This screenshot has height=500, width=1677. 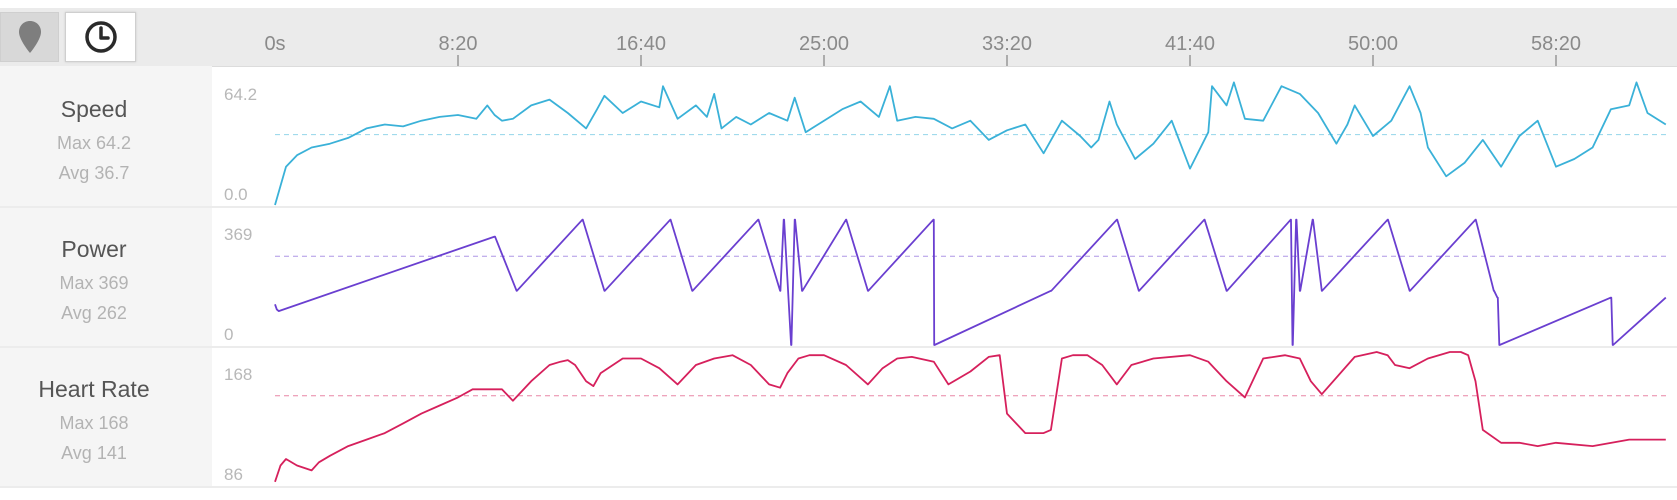 What do you see at coordinates (94, 173) in the screenshot?
I see `speed-avg: Avg 36.7` at bounding box center [94, 173].